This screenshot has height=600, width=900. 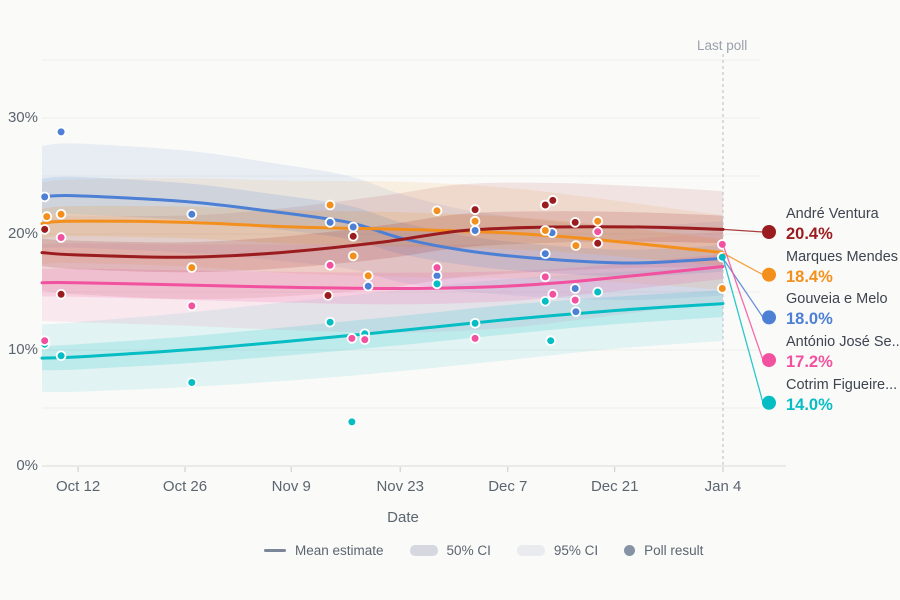 What do you see at coordinates (743, 264) in the screenshot?
I see `label-connector-mendes` at bounding box center [743, 264].